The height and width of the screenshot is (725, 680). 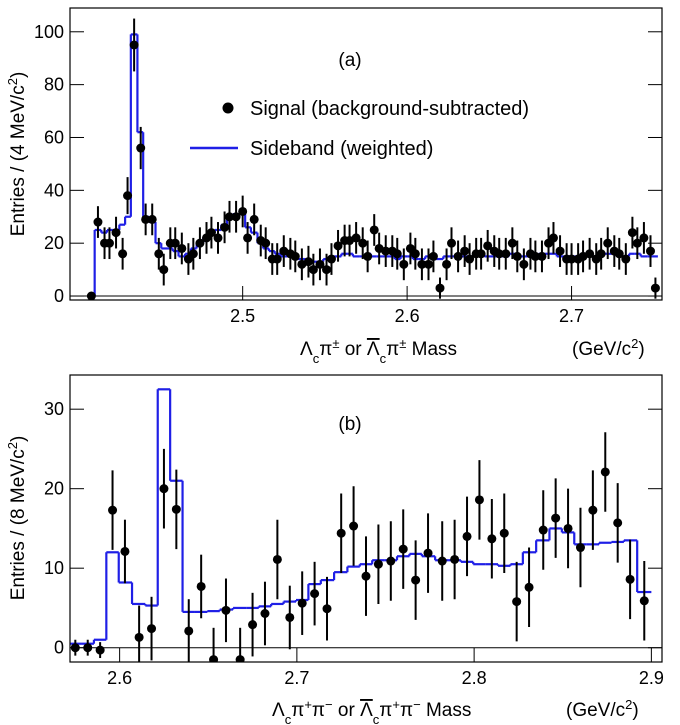 What do you see at coordinates (335, 343) in the screenshot?
I see `x-axis-title-part: ±` at bounding box center [335, 343].